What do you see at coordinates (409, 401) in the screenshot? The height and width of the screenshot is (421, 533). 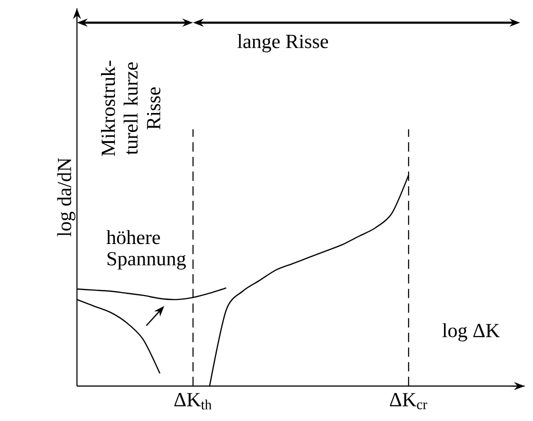 I see `x-tick-label: ΔK$_{cr}$` at bounding box center [409, 401].